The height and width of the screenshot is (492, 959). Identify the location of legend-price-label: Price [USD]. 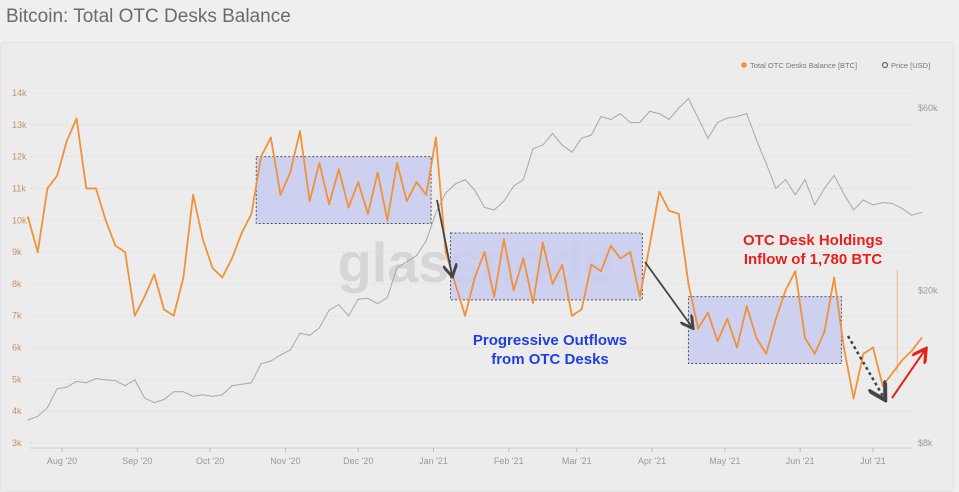
(910, 65).